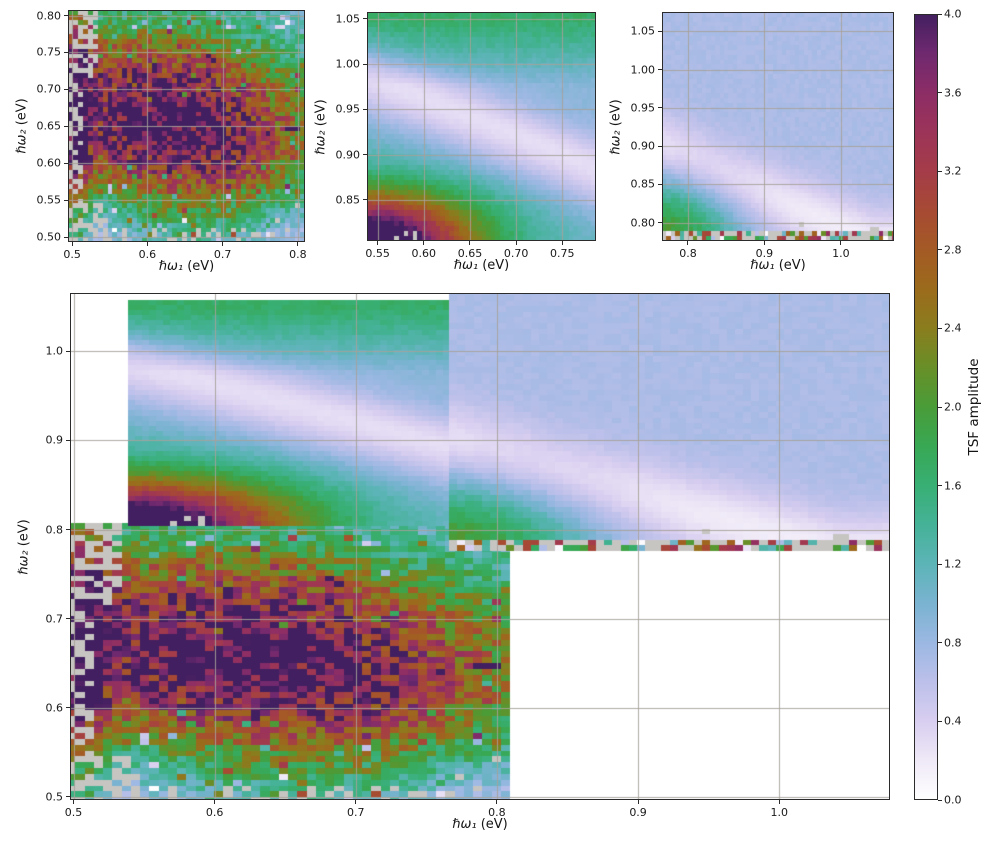 Image resolution: width=992 pixels, height=858 pixels. I want to click on colorbar-tick-label: 2.4, so click(953, 328).